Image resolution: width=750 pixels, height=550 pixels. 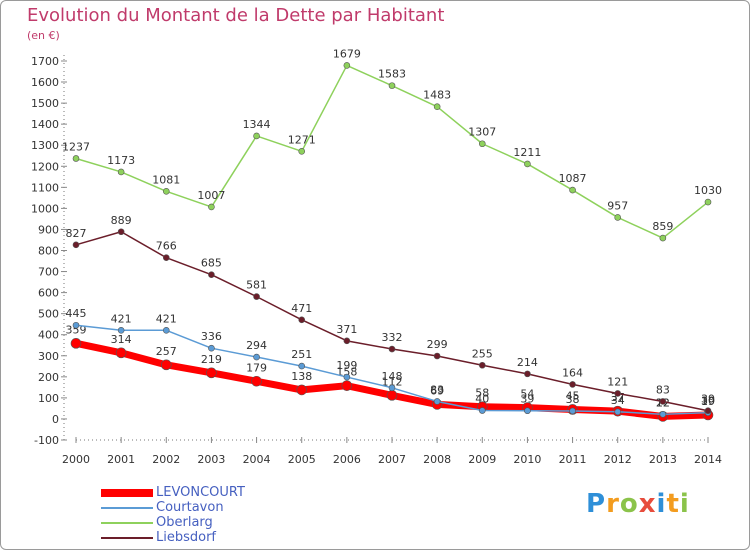 What do you see at coordinates (647, 504) in the screenshot?
I see `logo-letter: x` at bounding box center [647, 504].